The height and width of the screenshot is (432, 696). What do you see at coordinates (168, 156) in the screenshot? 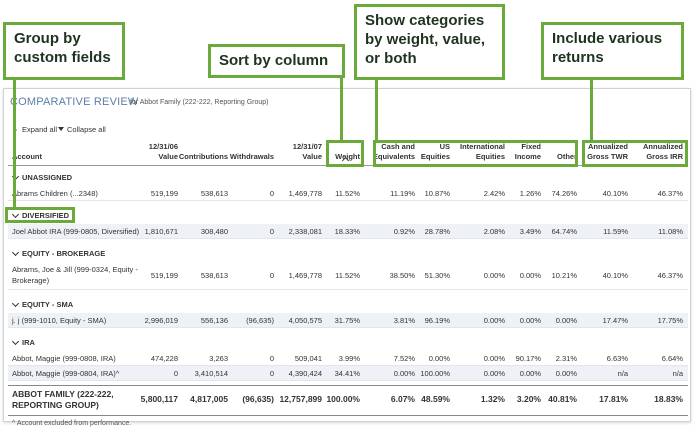
I see `column-header: Value` at bounding box center [168, 156].